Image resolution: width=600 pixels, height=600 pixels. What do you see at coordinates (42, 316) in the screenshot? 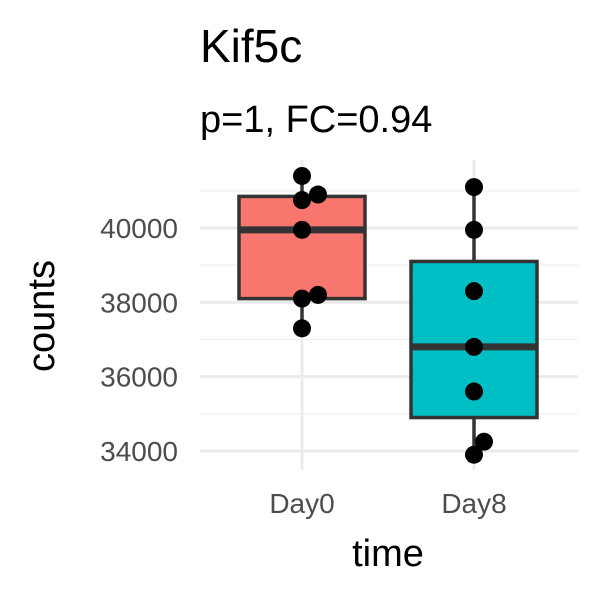
I see `y-axis-title: counts` at bounding box center [42, 316].